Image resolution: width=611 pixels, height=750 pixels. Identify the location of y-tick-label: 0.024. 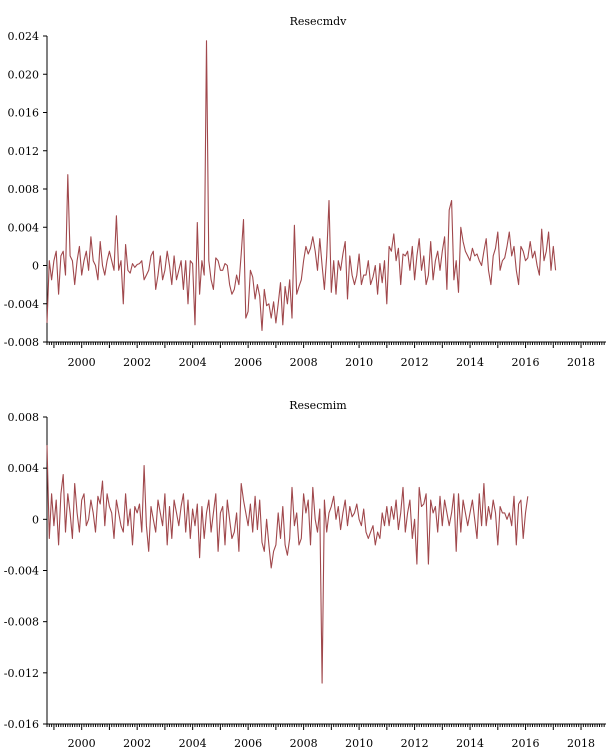
(24, 36).